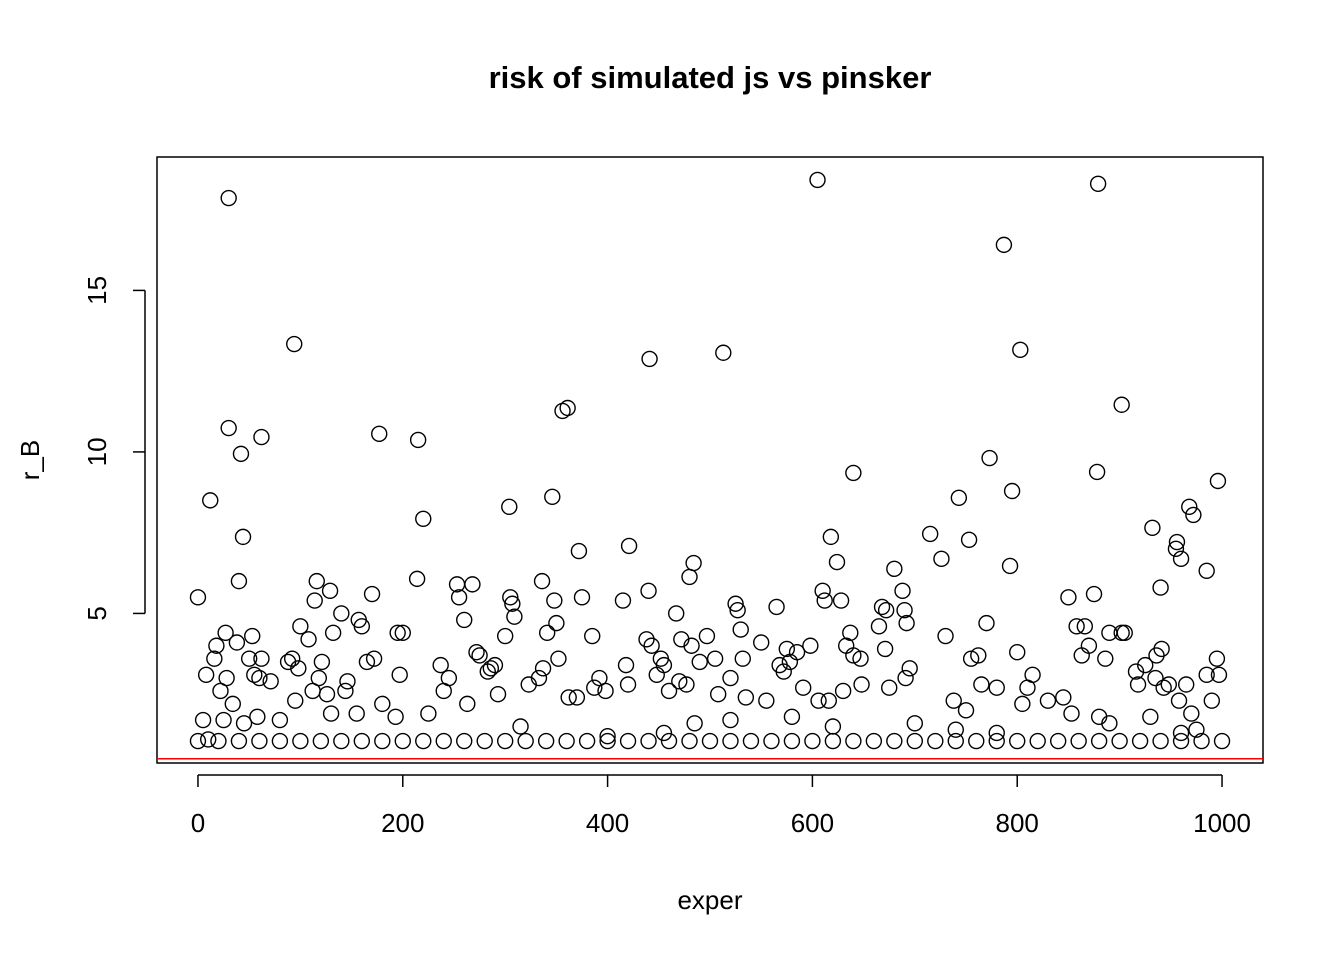  I want to click on x-tick-label: 400, so click(607, 823).